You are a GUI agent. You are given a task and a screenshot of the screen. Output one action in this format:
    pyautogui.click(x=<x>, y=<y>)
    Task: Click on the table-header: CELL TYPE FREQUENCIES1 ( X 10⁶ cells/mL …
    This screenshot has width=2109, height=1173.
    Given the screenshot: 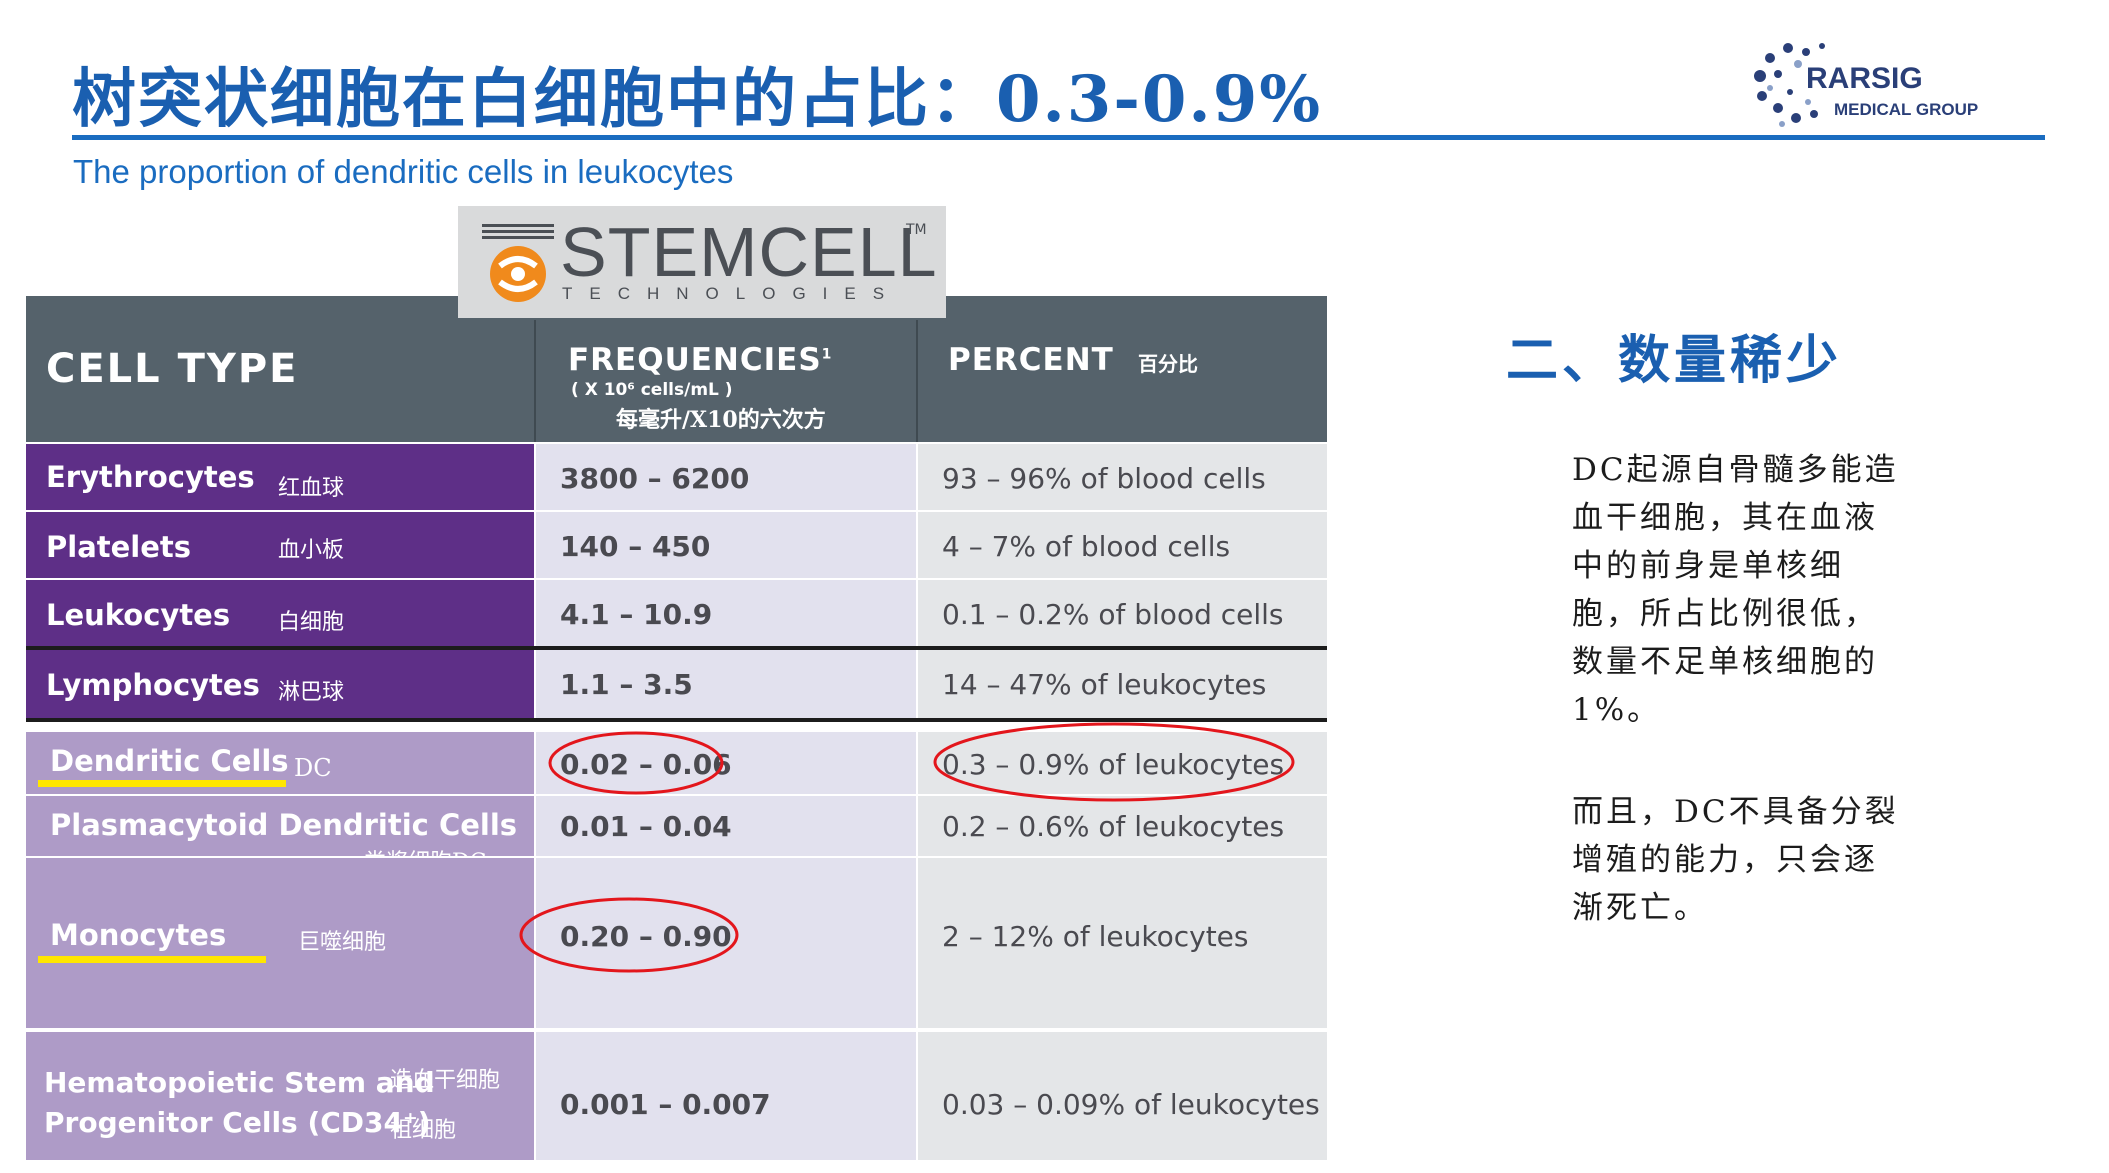 What is the action you would take?
    pyautogui.click(x=676, y=369)
    